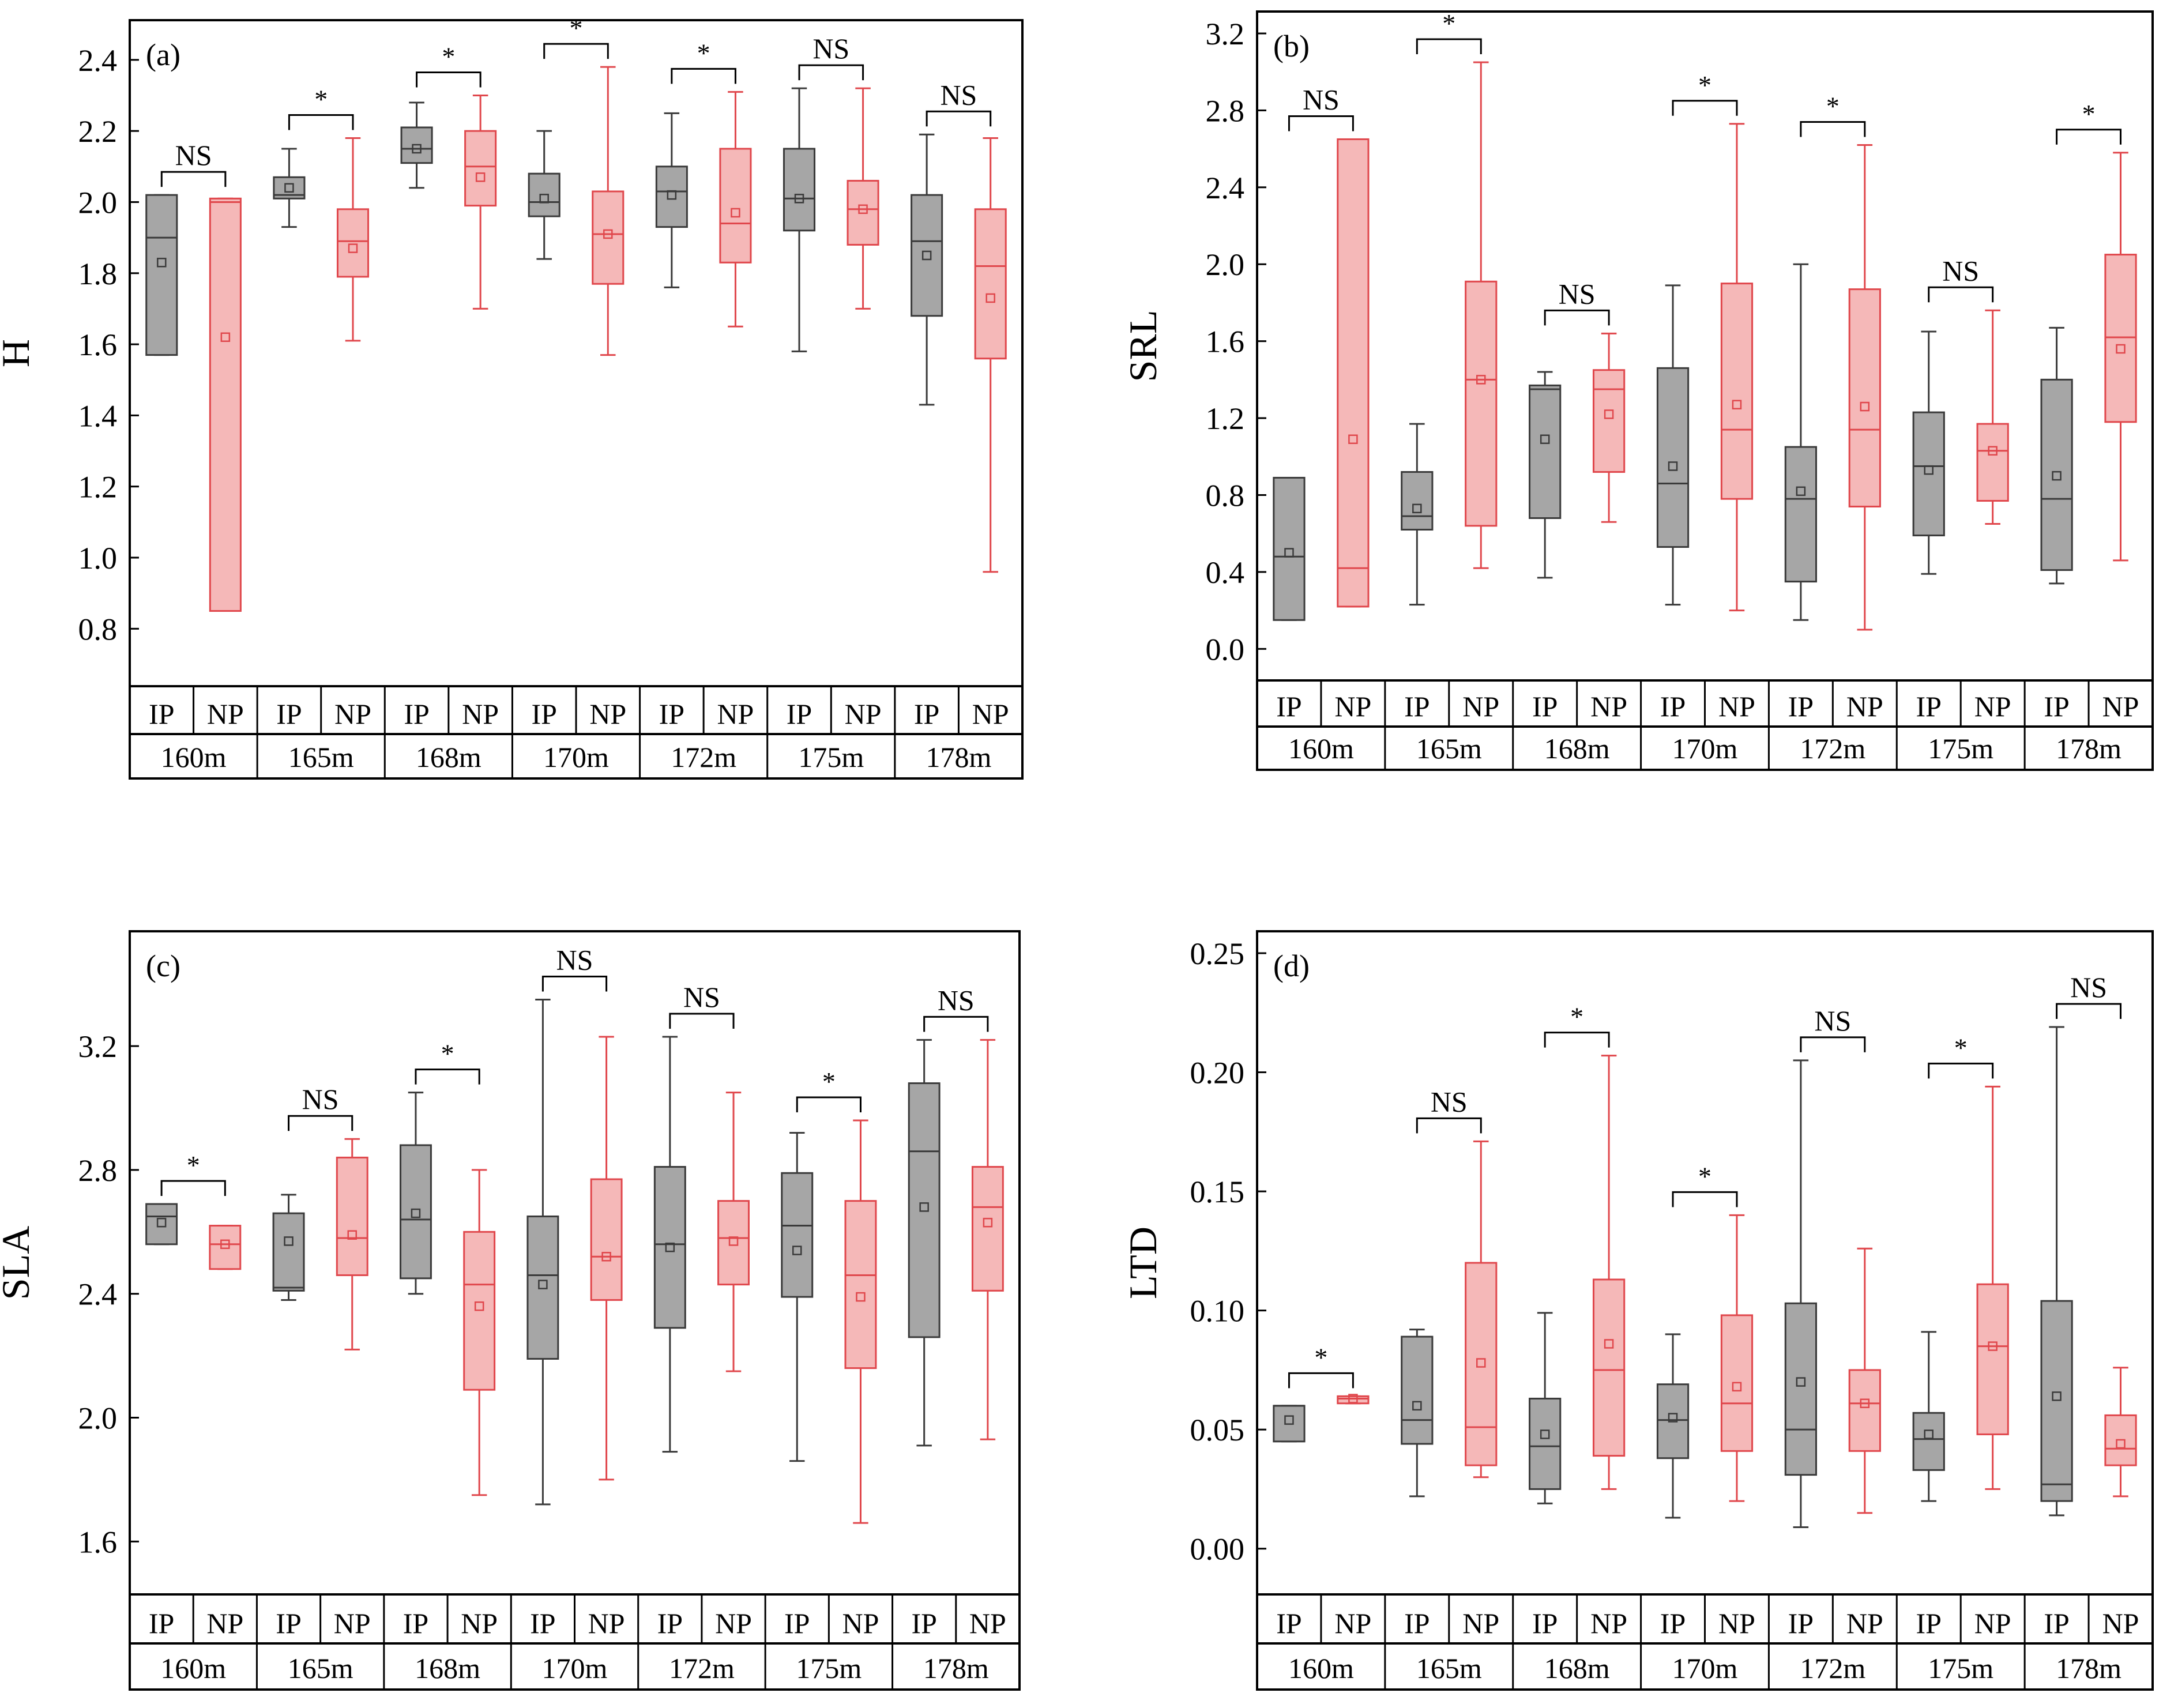  I want to click on y-axis-label: SRL, so click(1143, 346).